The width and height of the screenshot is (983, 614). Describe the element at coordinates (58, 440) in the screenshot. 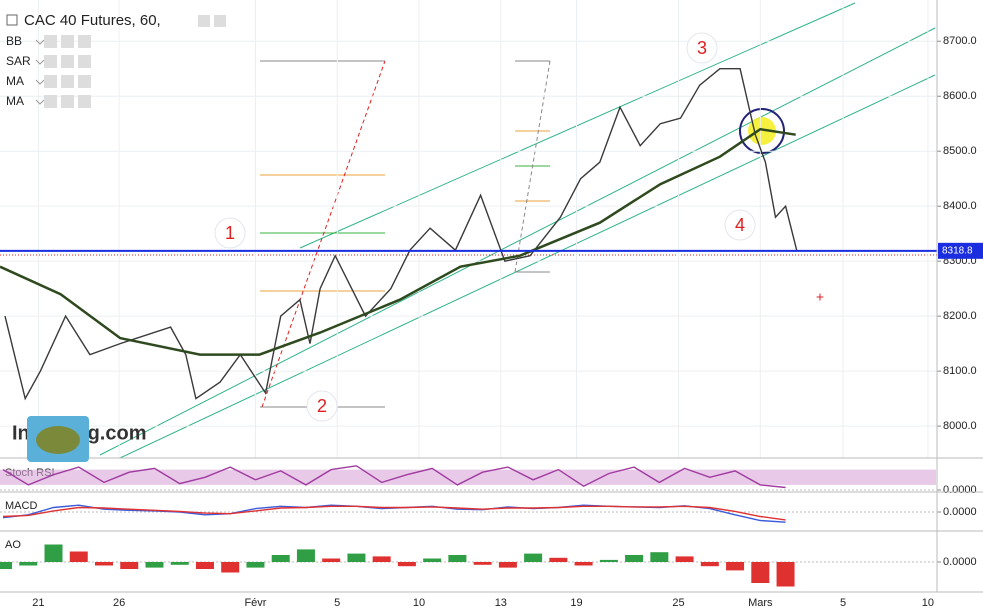

I see `logo-figure` at that location.